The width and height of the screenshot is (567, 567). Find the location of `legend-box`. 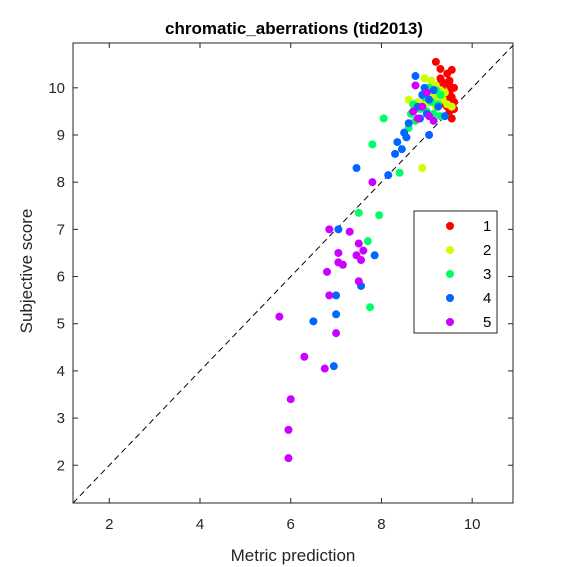

legend-box is located at coordinates (455, 272).